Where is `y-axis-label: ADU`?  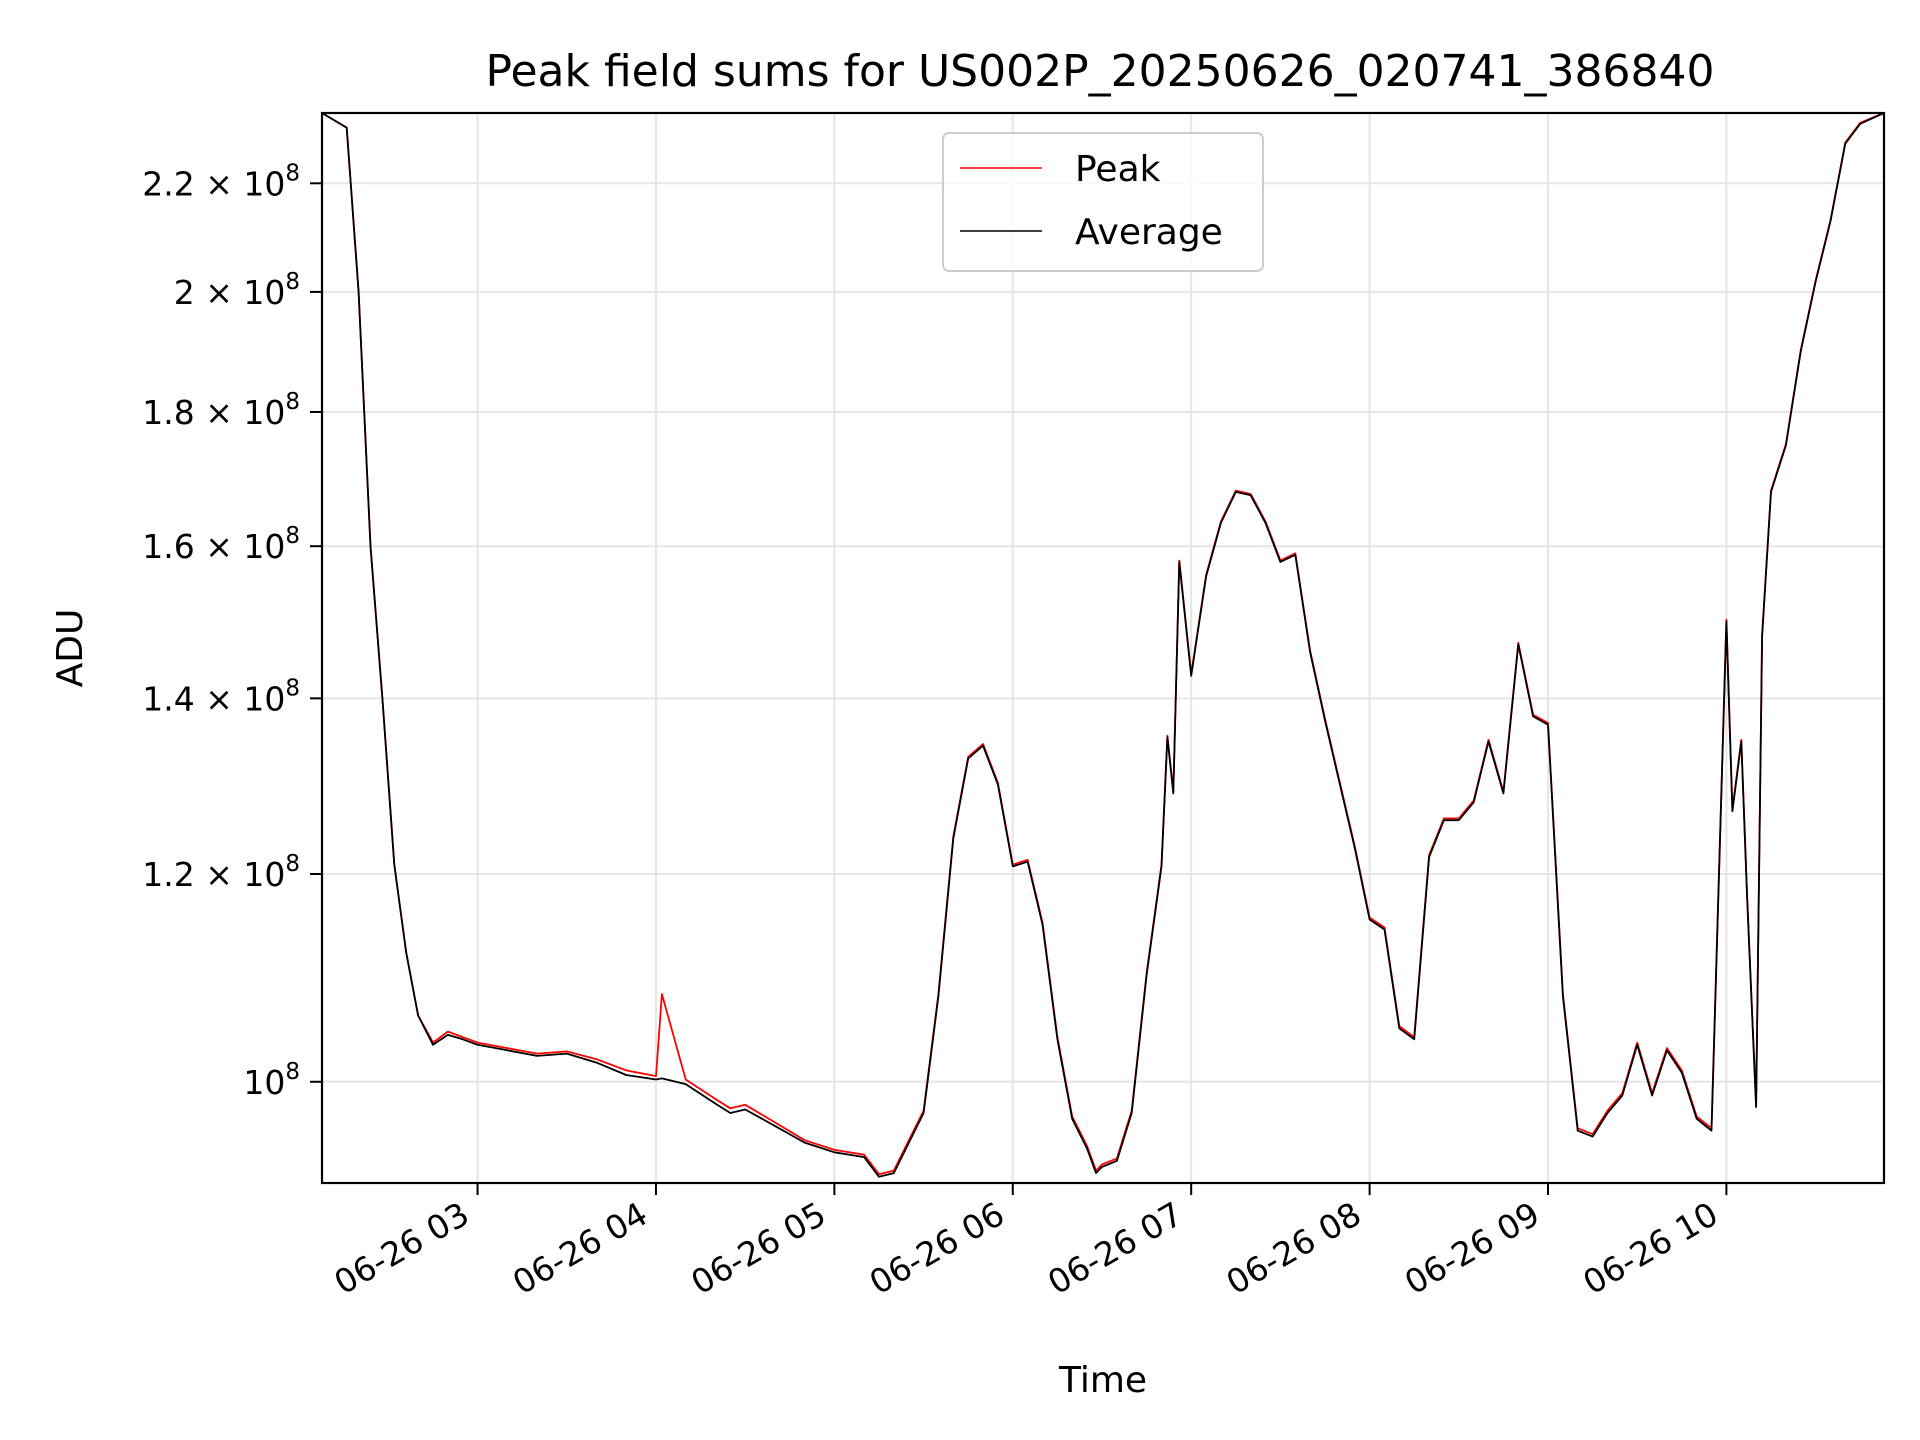
y-axis-label: ADU is located at coordinates (70, 648).